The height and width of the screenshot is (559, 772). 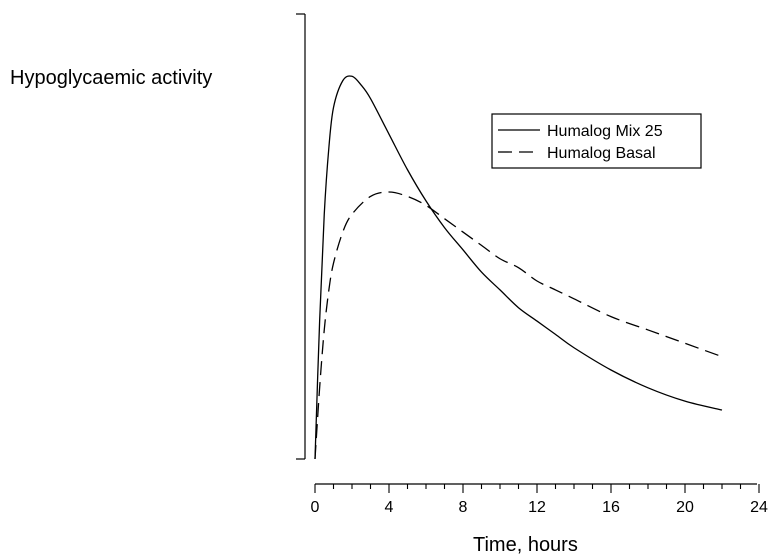 What do you see at coordinates (685, 507) in the screenshot?
I see `x-tick-label: 20` at bounding box center [685, 507].